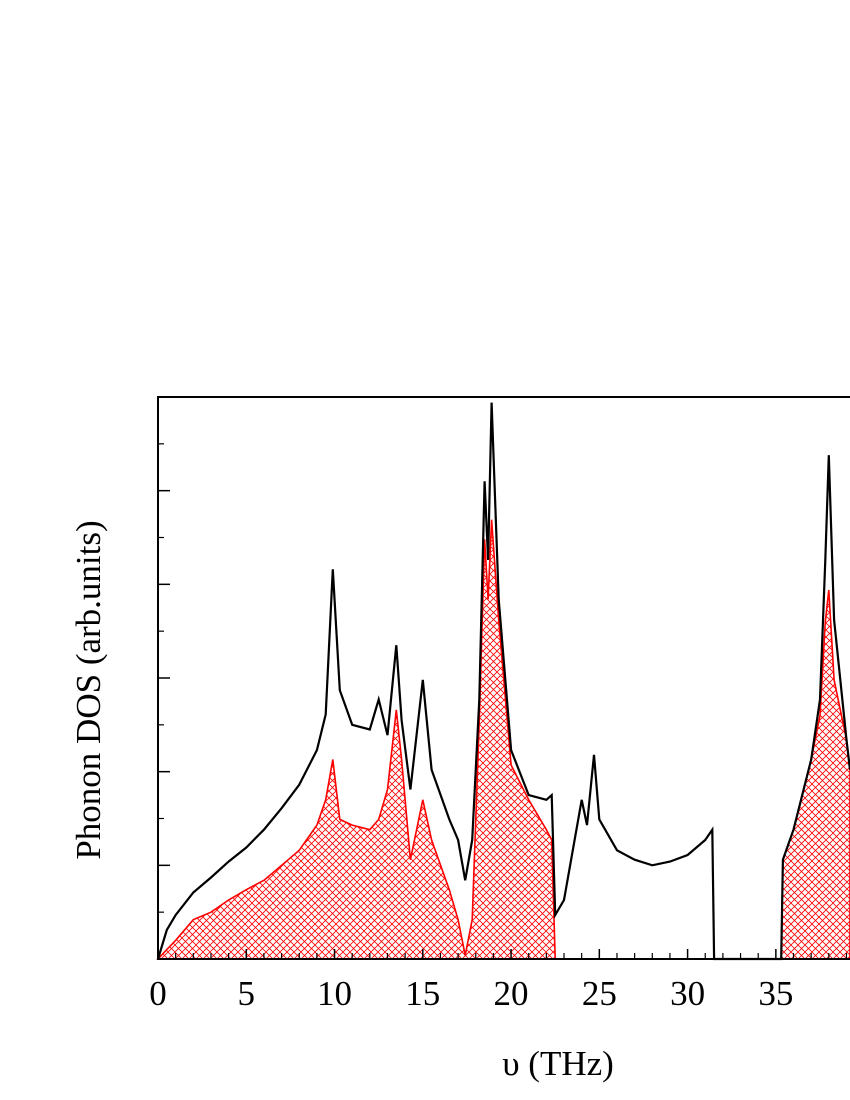 This screenshot has width=850, height=1100. I want to click on x-tick-label: 5, so click(247, 993).